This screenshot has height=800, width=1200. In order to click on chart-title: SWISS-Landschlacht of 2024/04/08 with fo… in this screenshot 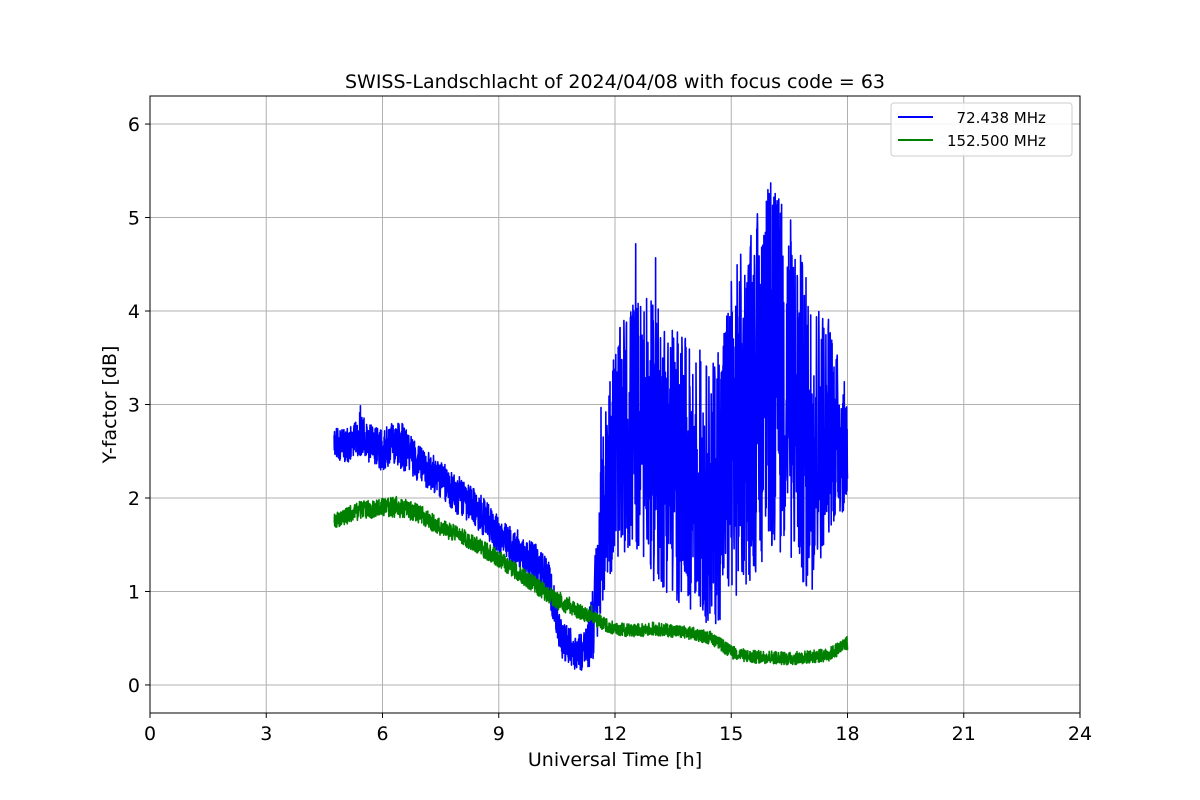, I will do `click(615, 82)`.